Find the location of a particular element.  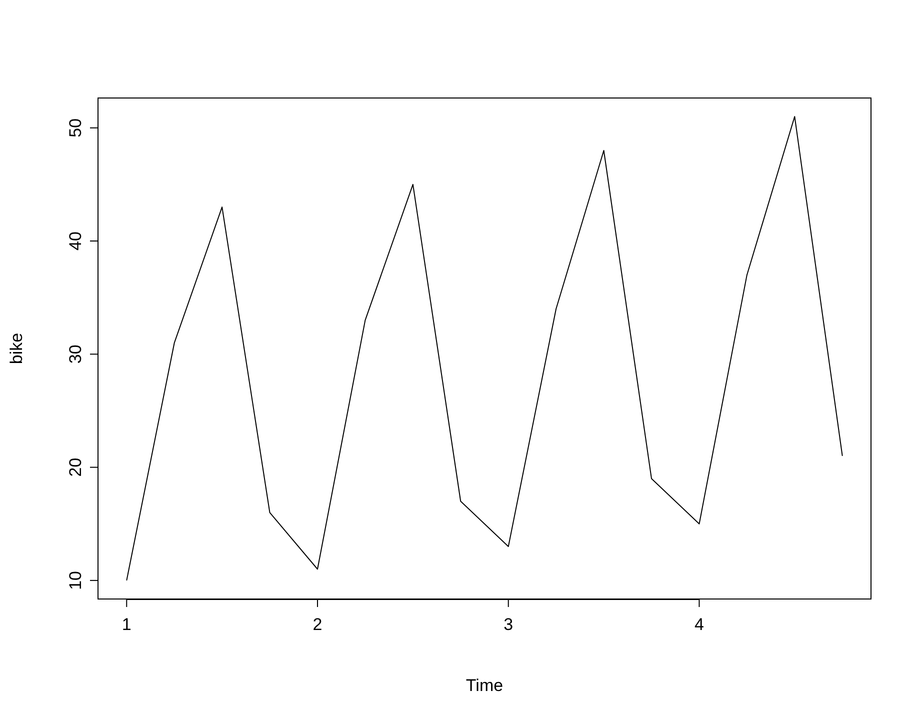

x-tick-label: 2 is located at coordinates (317, 624).